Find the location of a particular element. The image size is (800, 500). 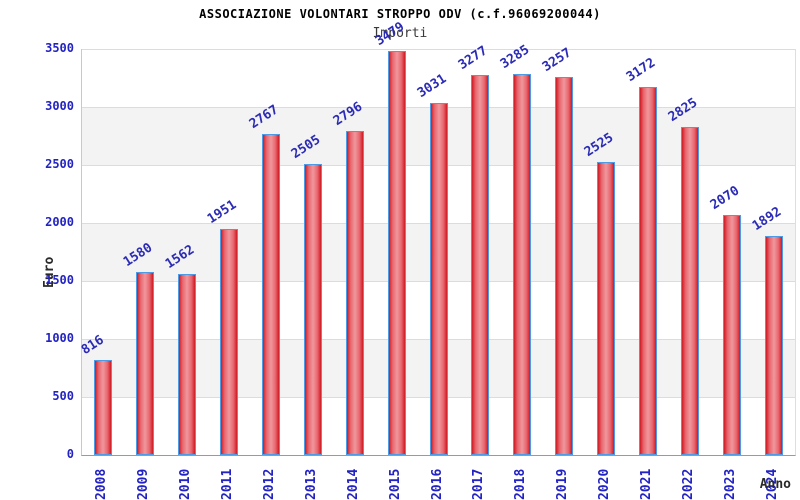

y-tick-label: 3000 is located at coordinates (59, 106).